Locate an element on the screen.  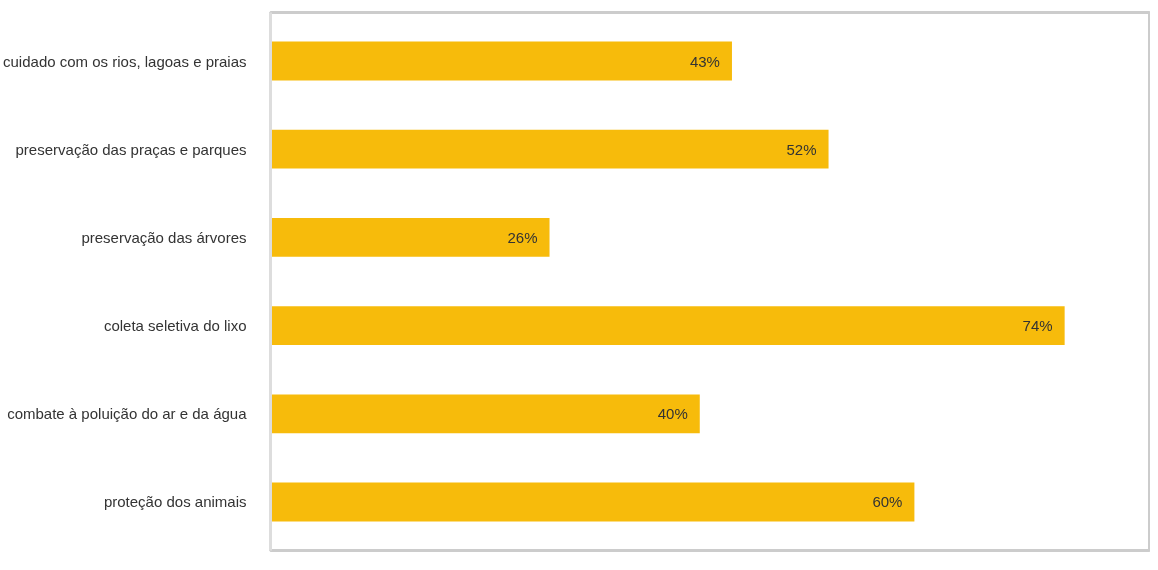
data-label: 52% is located at coordinates (801, 149).